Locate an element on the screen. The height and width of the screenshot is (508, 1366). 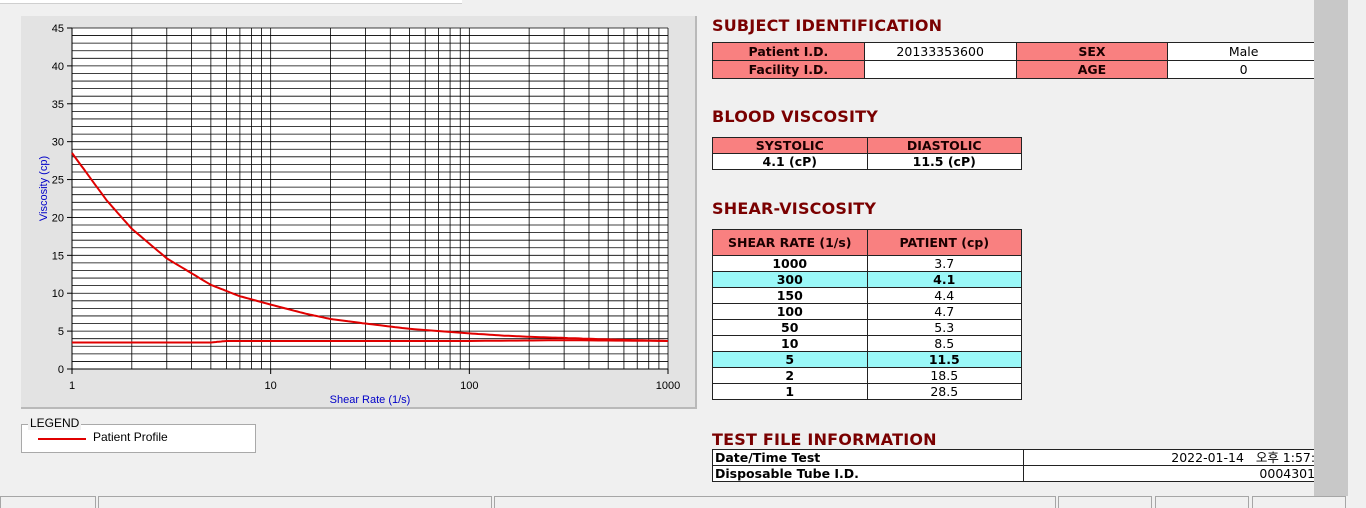
patient-value-cell: 18.5 is located at coordinates (944, 375).